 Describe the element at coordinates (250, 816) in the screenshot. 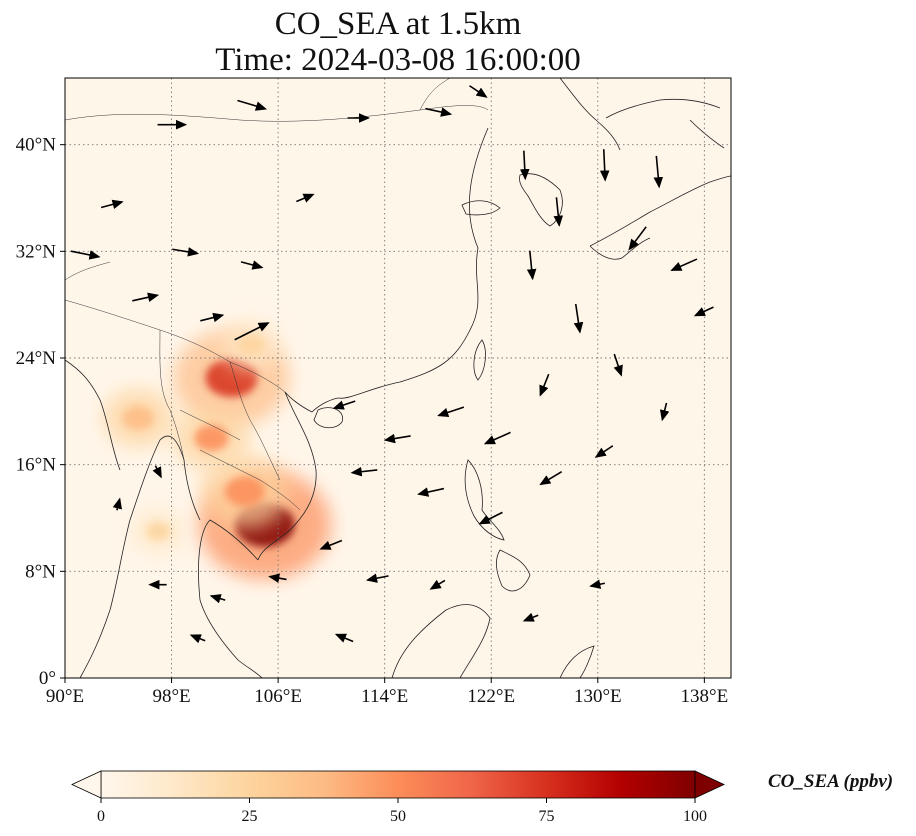

I see `colorbar-tick-label-1: 25` at that location.